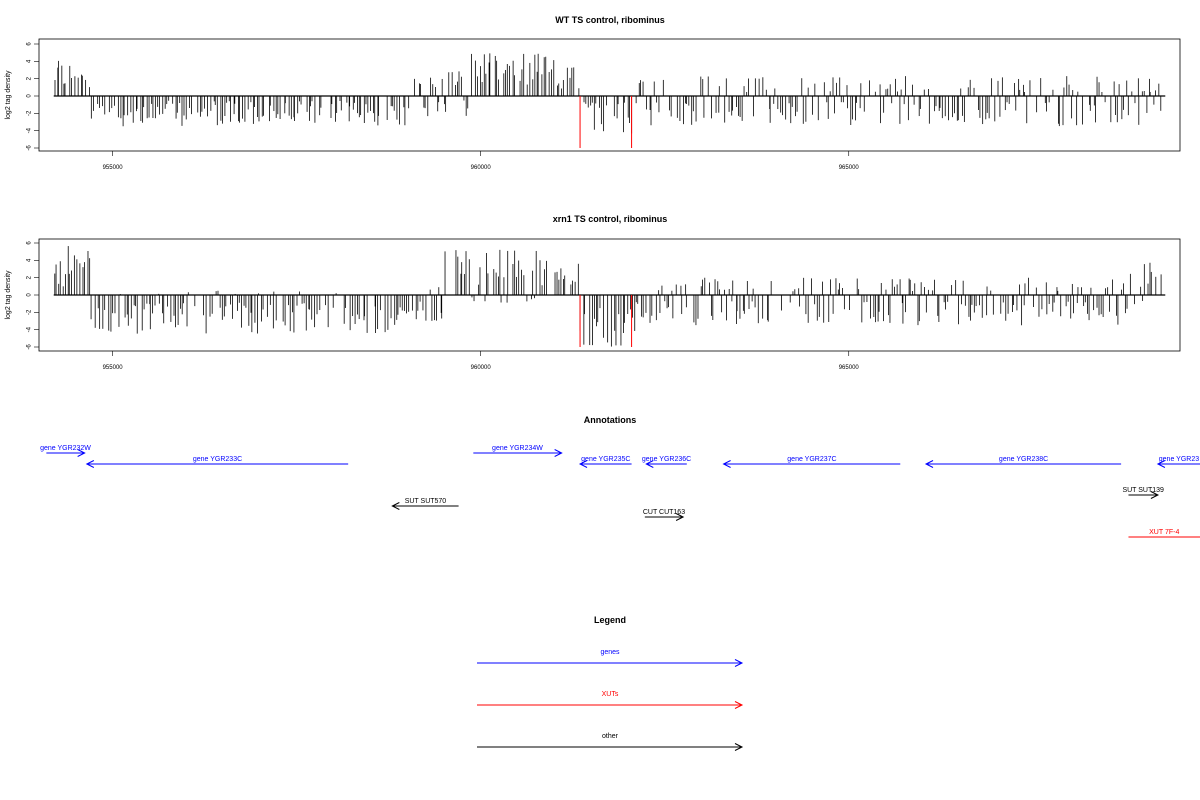  I want to click on legend-item-genes: genes, so click(610, 658).